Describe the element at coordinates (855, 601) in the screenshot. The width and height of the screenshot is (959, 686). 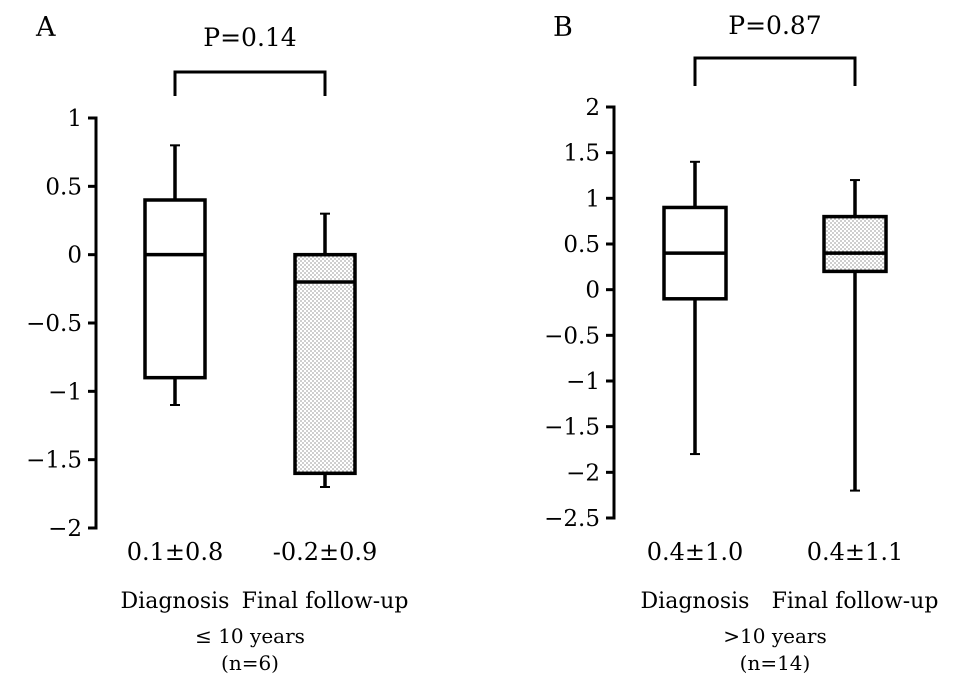
I see `panel-b-followup-label: Final follow-up` at that location.